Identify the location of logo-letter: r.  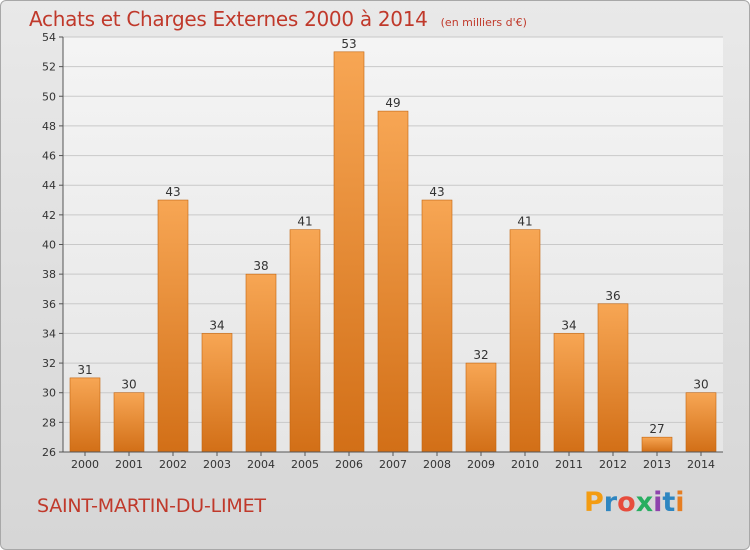
(610, 502).